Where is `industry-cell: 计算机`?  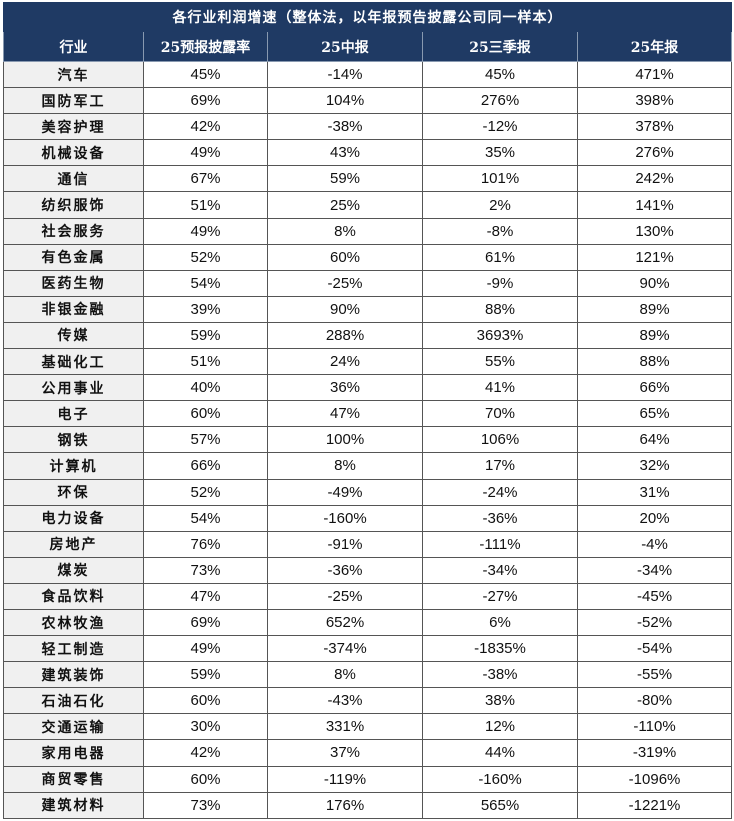
industry-cell: 计算机 is located at coordinates (73, 466).